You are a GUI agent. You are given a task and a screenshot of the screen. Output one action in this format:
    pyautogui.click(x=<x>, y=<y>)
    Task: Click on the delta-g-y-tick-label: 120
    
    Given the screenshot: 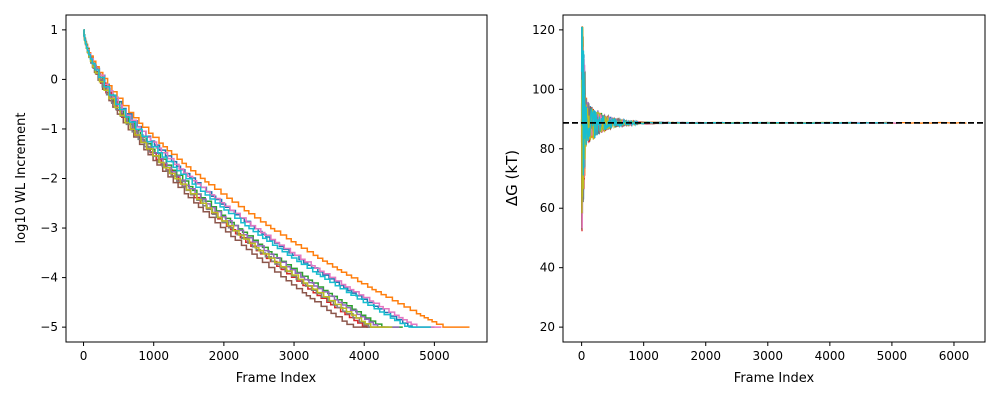 What is the action you would take?
    pyautogui.click(x=543, y=30)
    